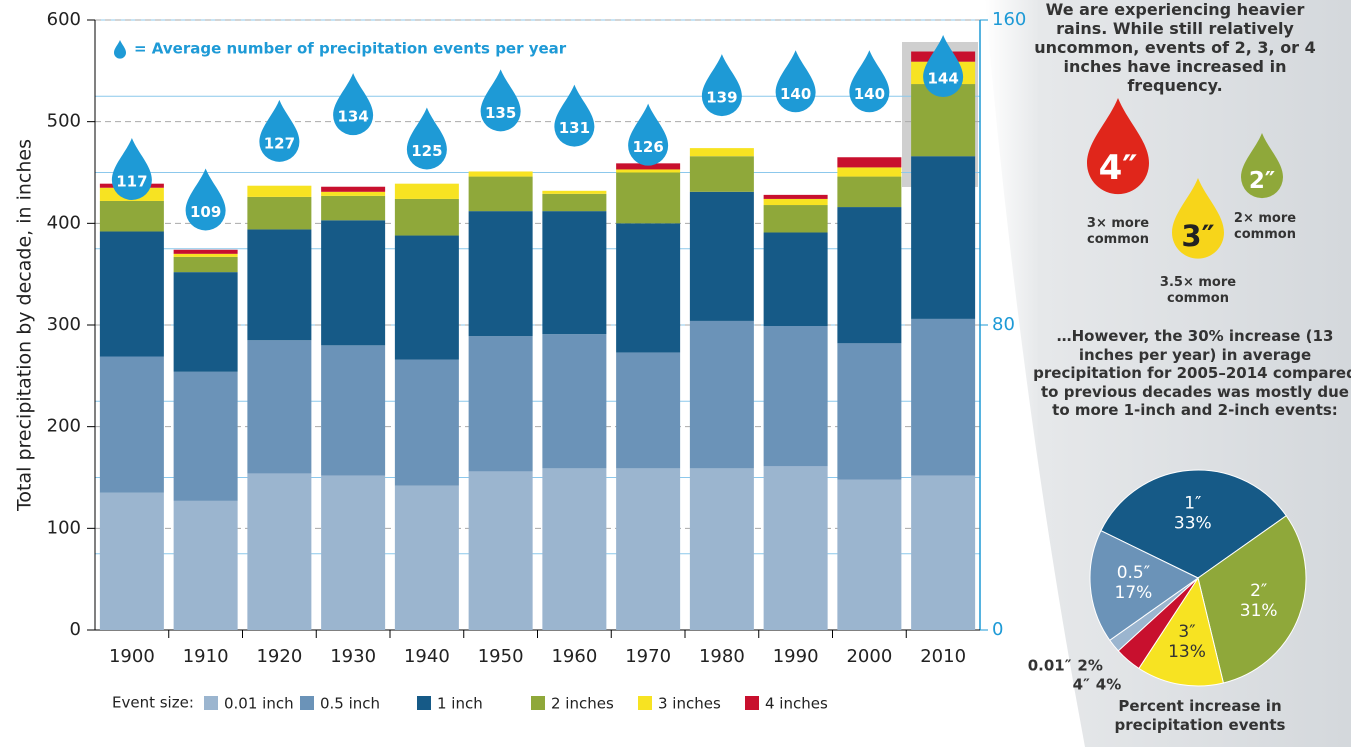 Image resolution: width=1351 pixels, height=747 pixels. I want to click on x-tick-label: 1960, so click(574, 656).